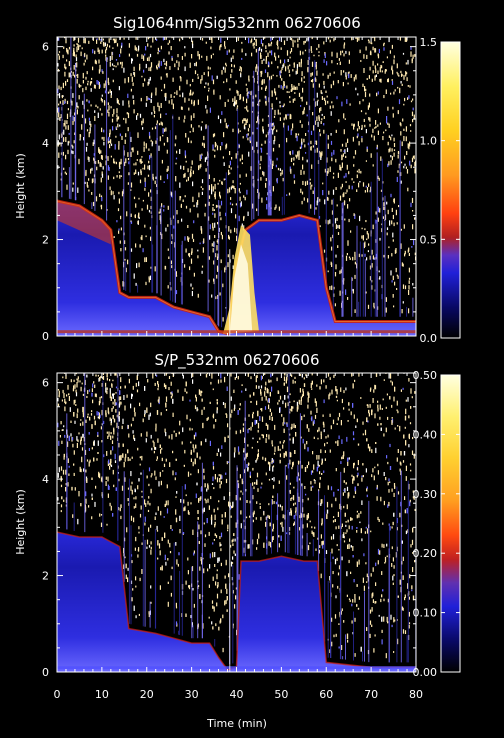 This screenshot has width=504, height=738. Describe the element at coordinates (440, 190) in the screenshot. I see `panel1-colorbar: 0.00.51.01.5` at that location.